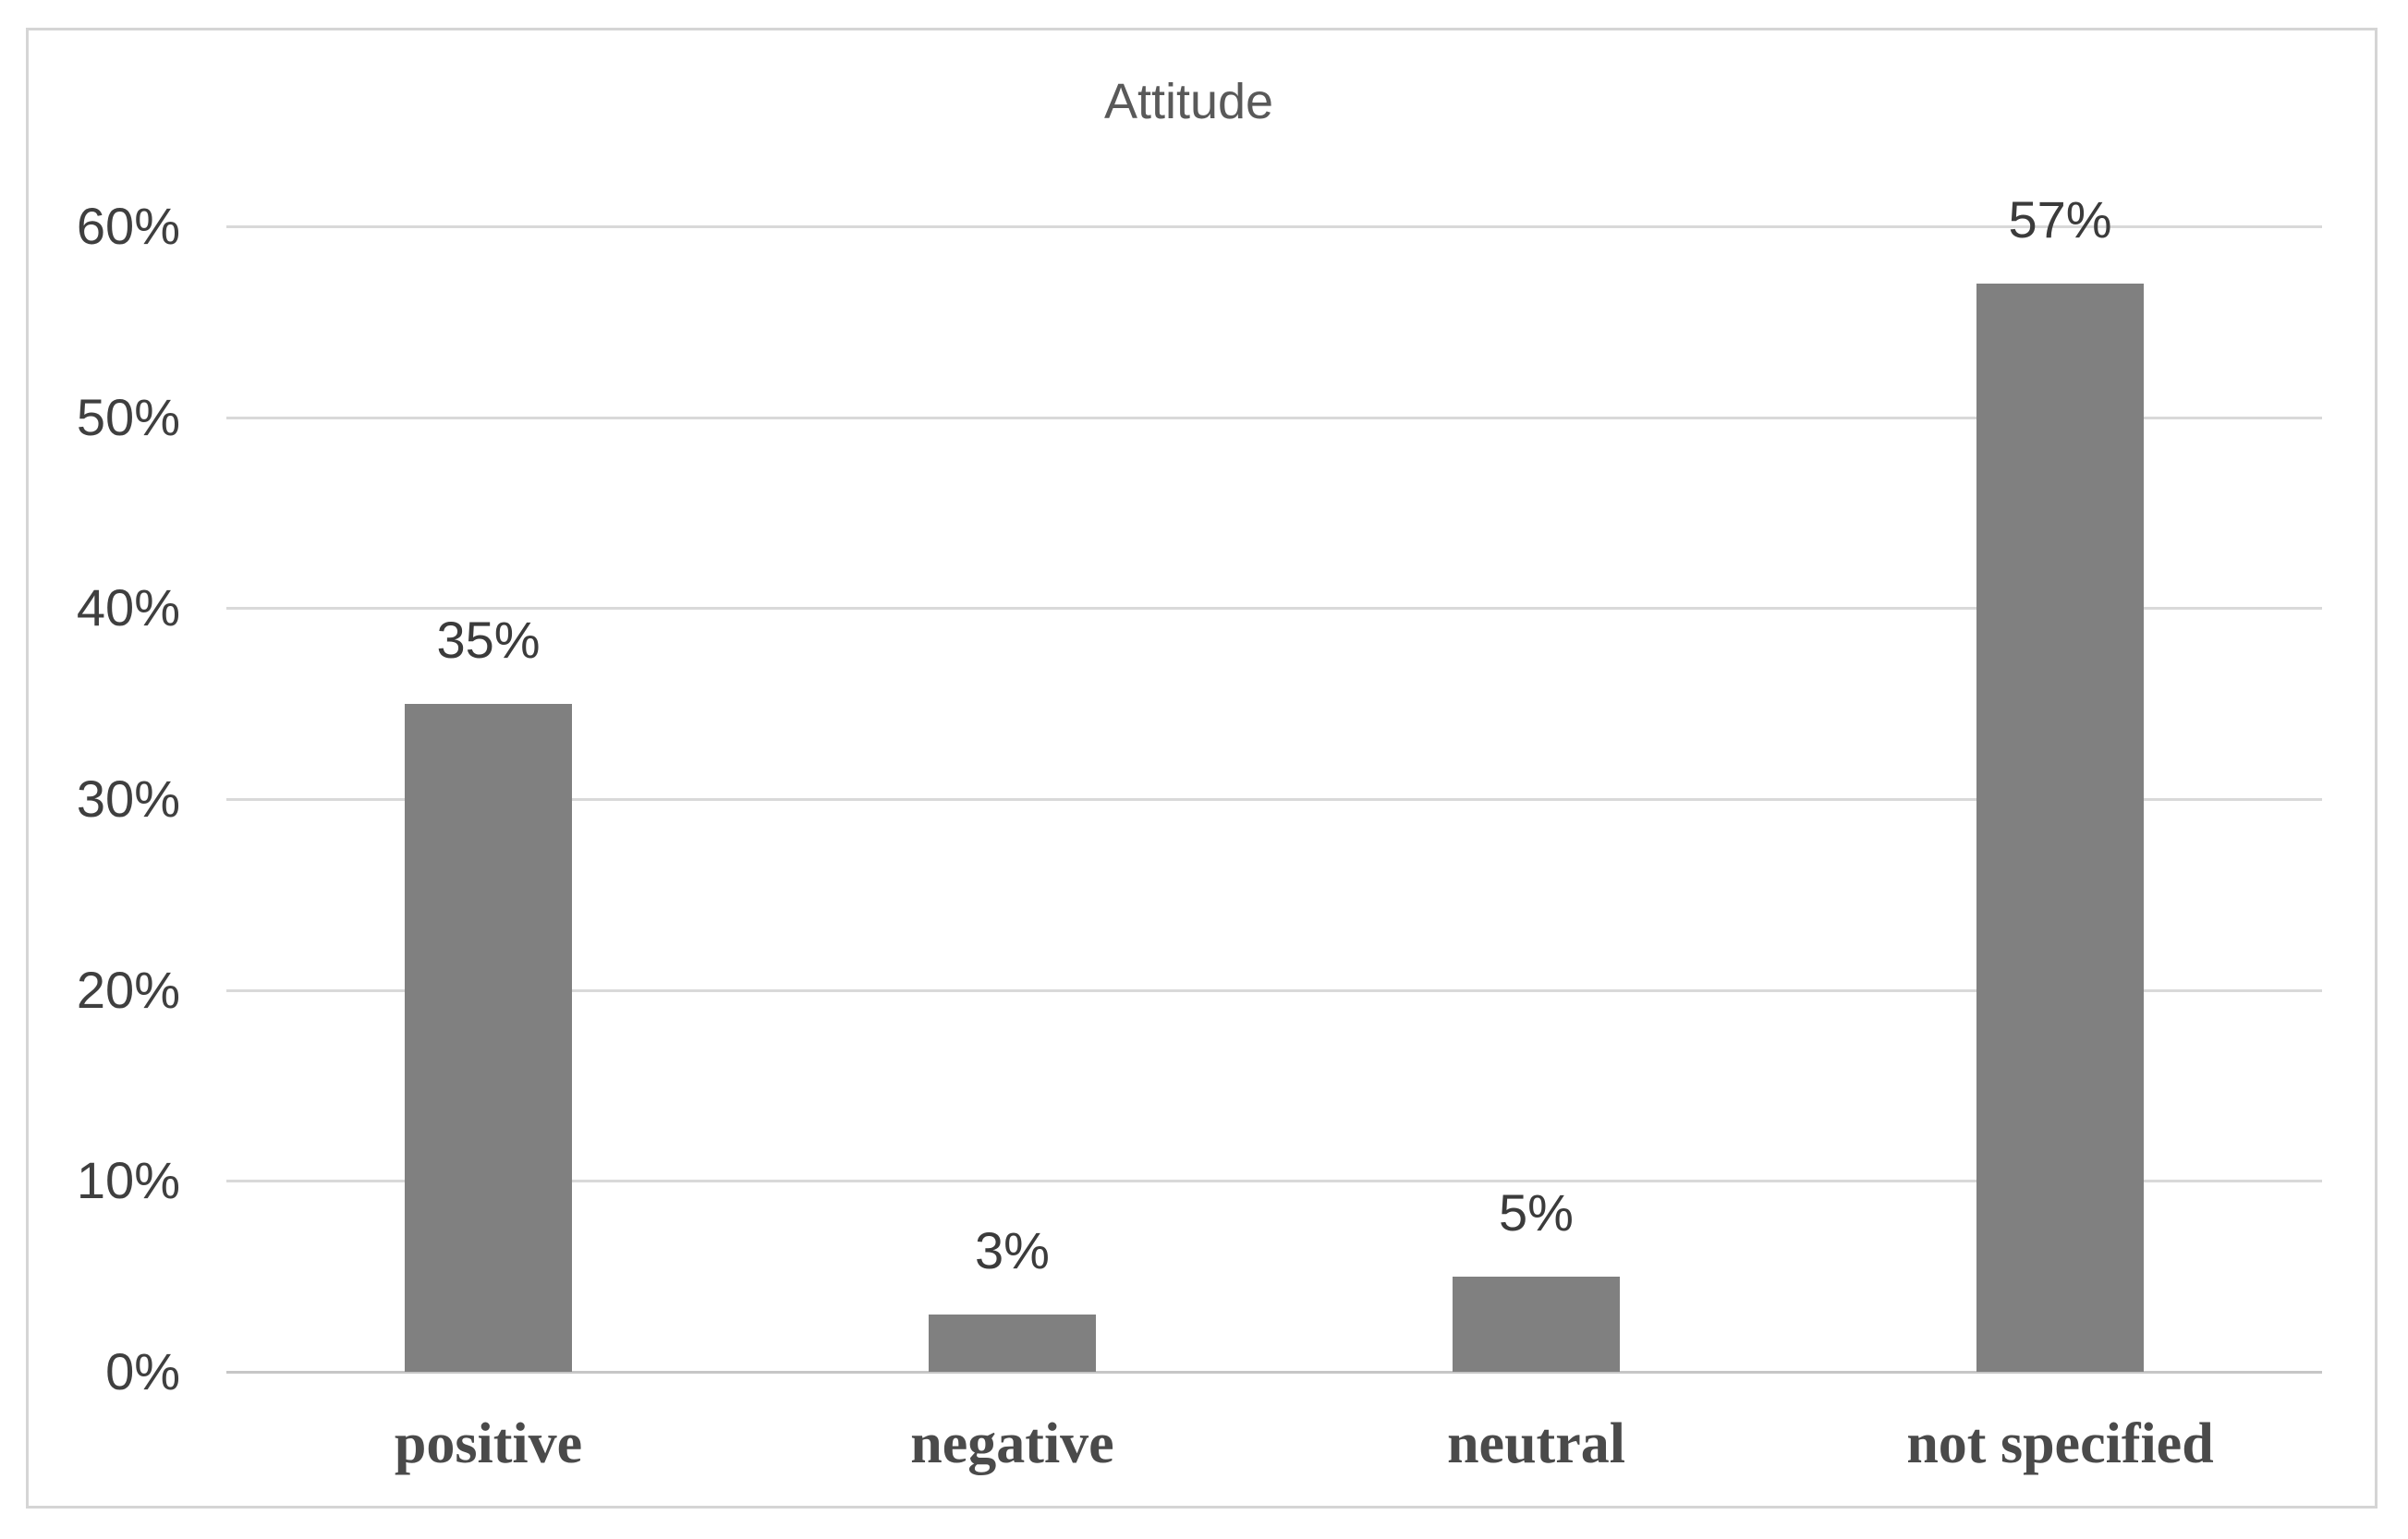 The image size is (2408, 1539). What do you see at coordinates (488, 1037) in the screenshot?
I see `bar-positive` at bounding box center [488, 1037].